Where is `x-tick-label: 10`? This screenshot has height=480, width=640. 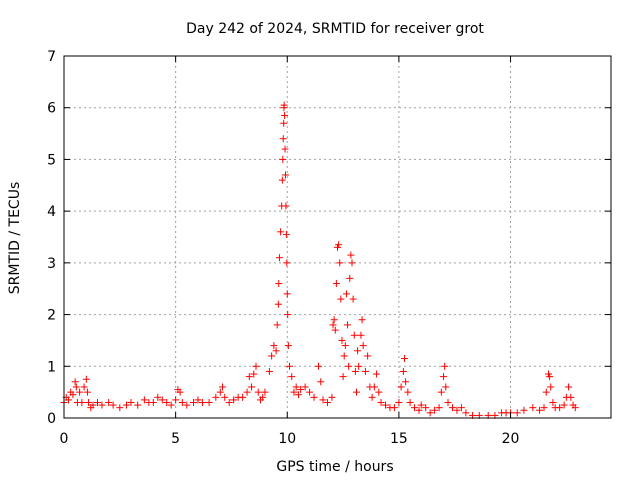 x-tick-label: 10 is located at coordinates (287, 439).